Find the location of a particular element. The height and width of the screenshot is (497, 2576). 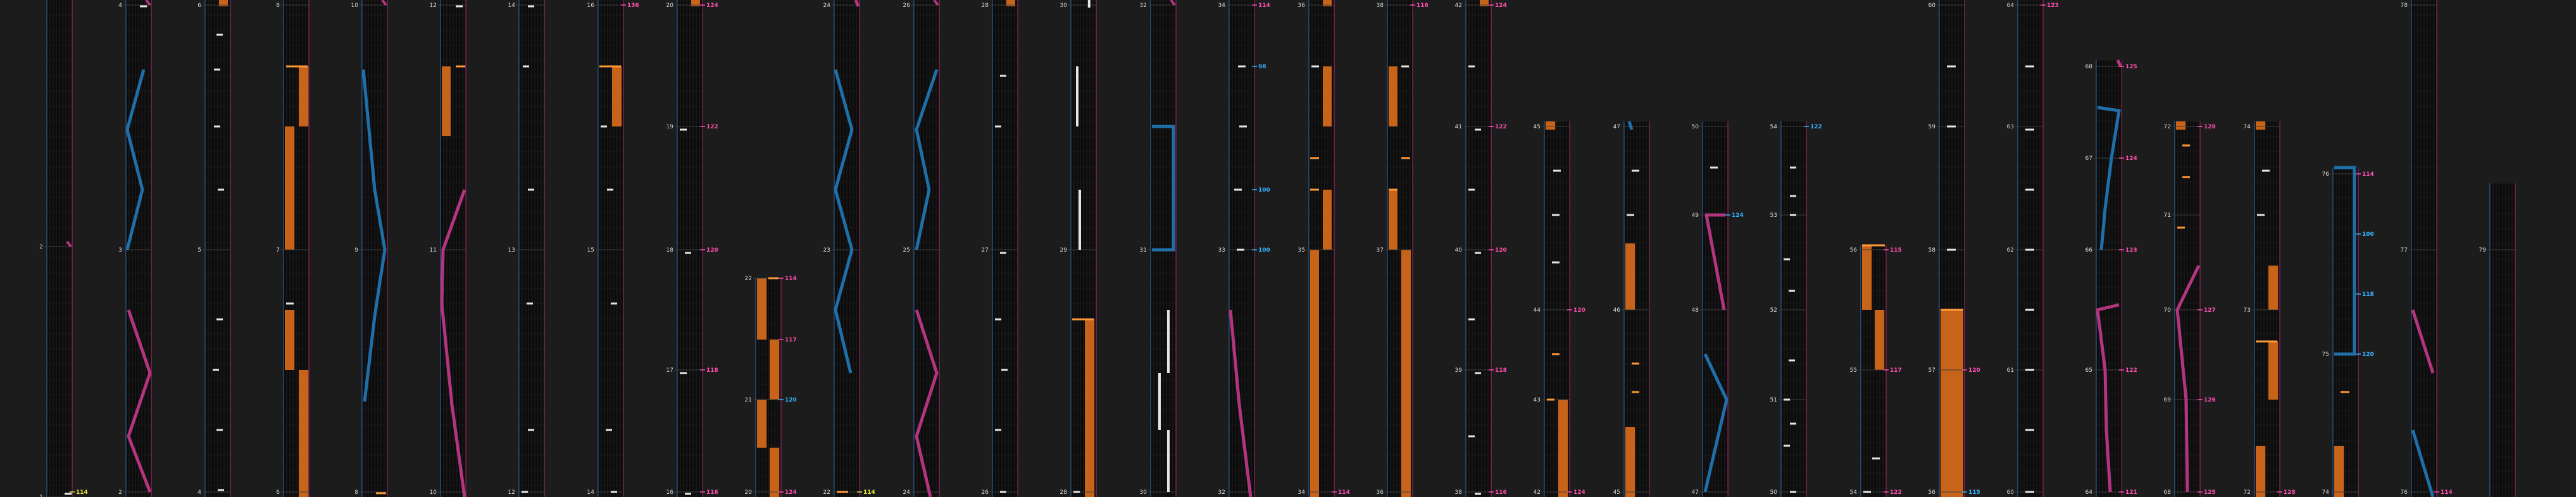

measure-number: 28 is located at coordinates (986, 6).